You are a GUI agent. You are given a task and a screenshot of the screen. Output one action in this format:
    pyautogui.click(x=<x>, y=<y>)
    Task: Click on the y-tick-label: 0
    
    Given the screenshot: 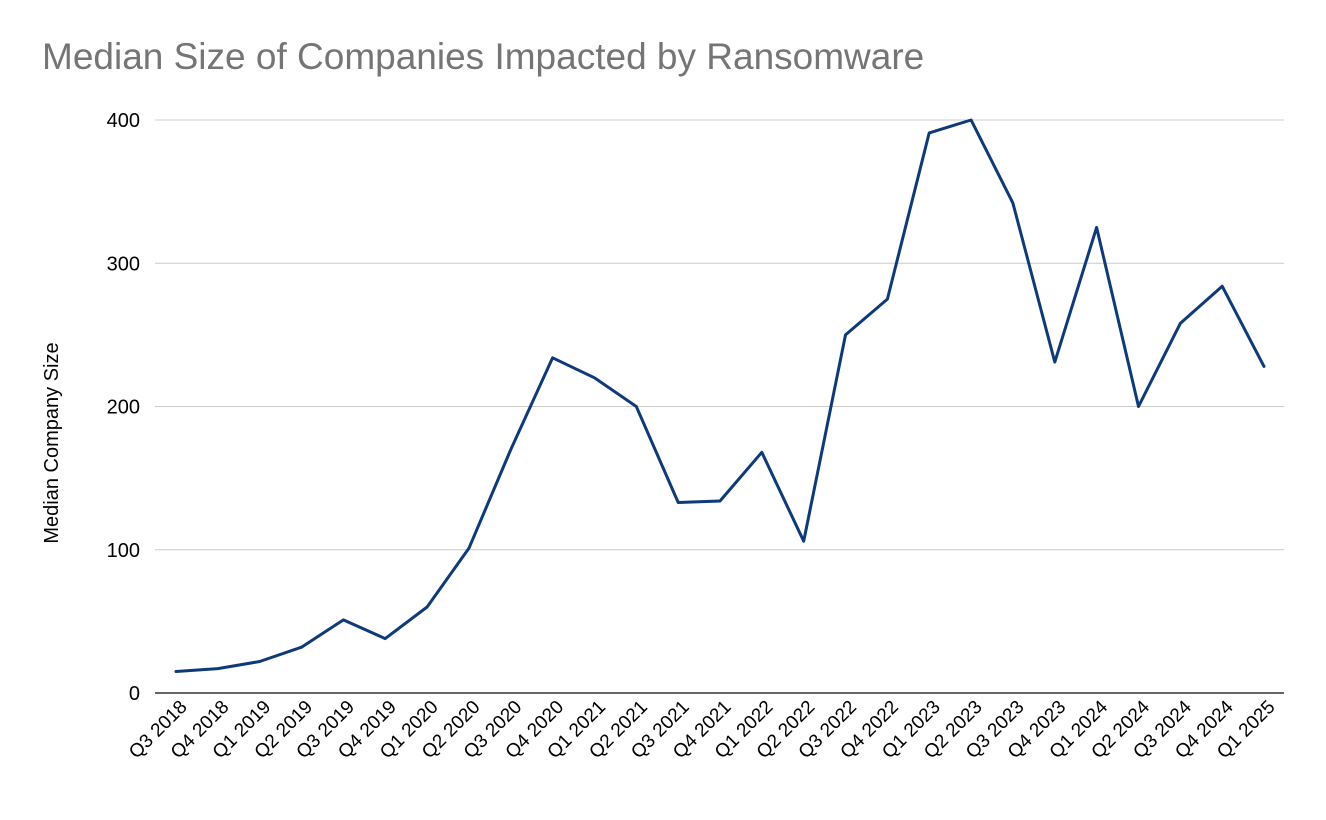 What is the action you would take?
    pyautogui.click(x=134, y=694)
    